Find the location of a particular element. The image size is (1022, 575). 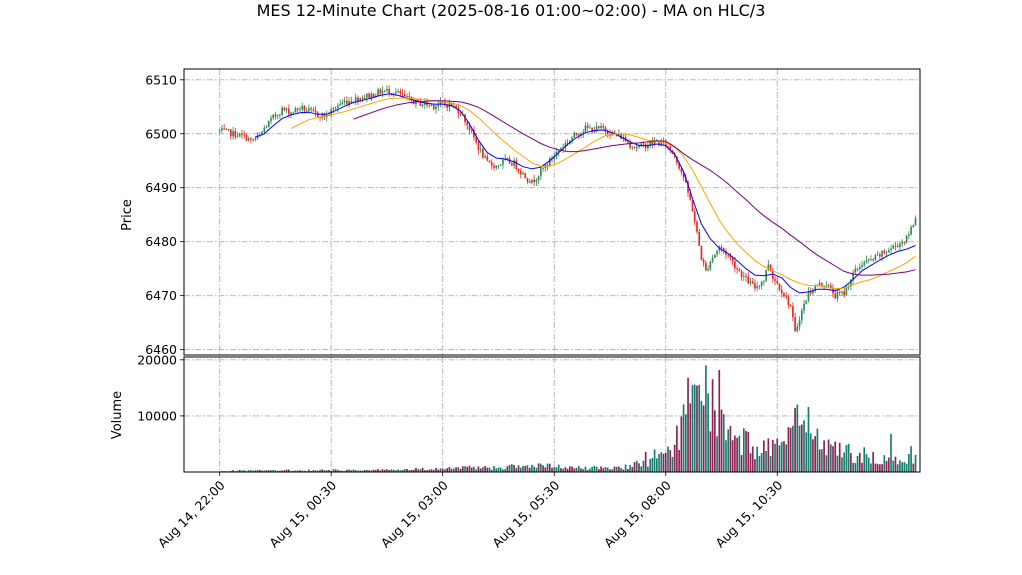

volume-gridlines is located at coordinates (552, 414).